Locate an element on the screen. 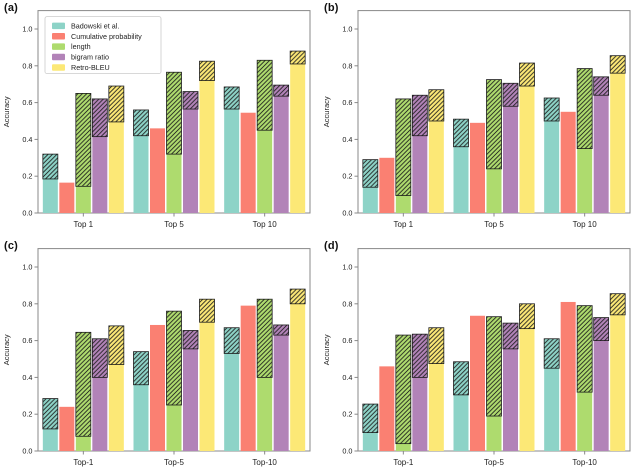  x-category-label: Top-5 is located at coordinates (174, 462).